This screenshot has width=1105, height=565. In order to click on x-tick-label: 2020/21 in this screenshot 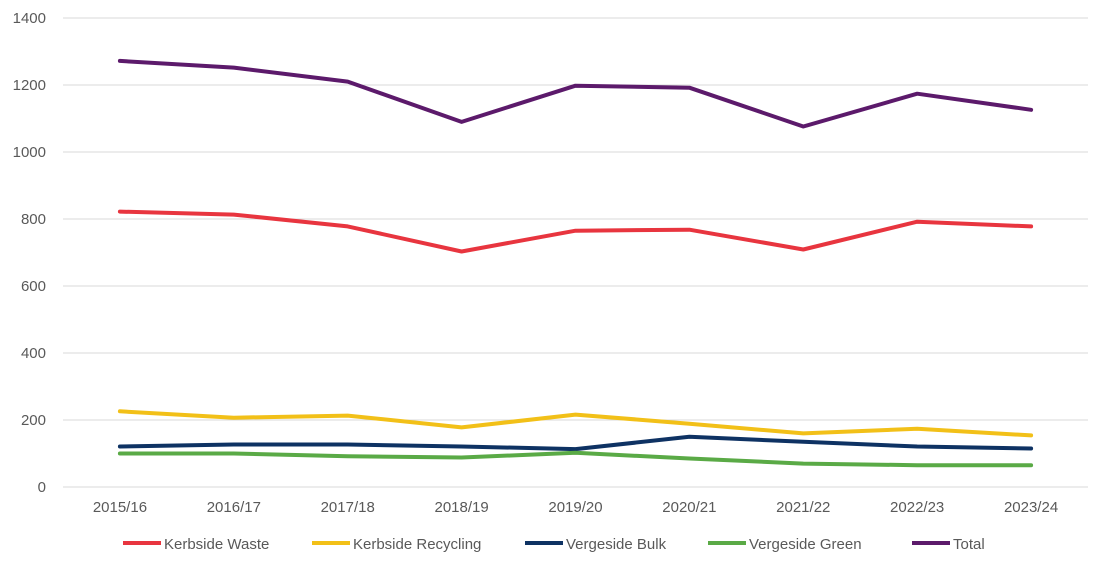, I will do `click(689, 507)`.